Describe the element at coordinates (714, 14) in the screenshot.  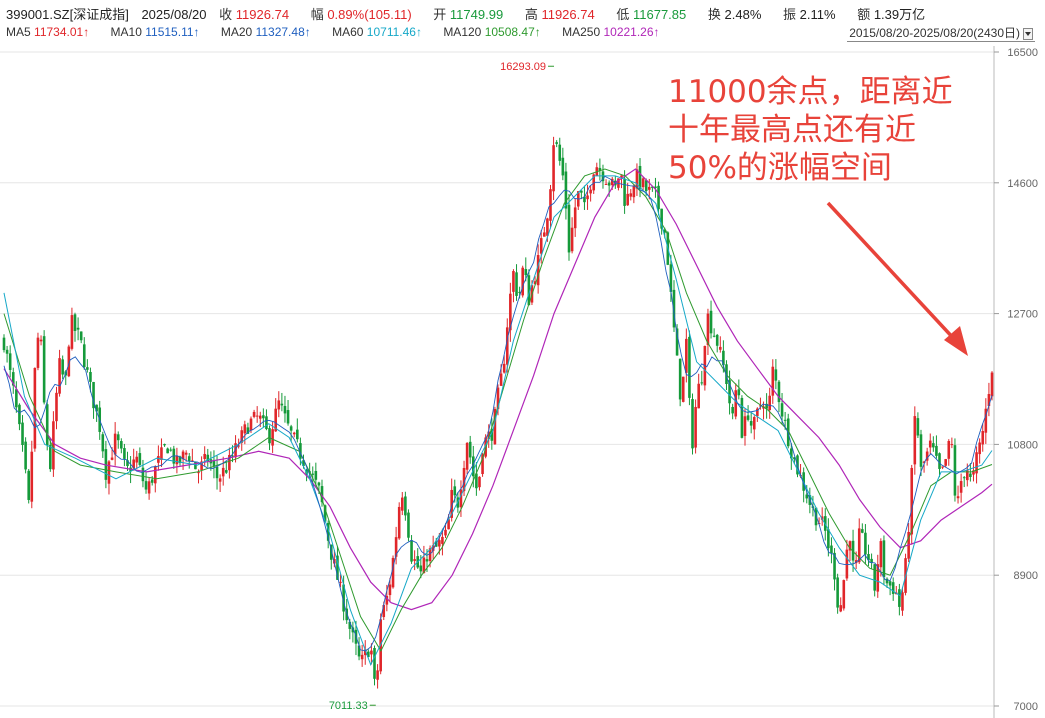
I see `turnover-label: 换` at that location.